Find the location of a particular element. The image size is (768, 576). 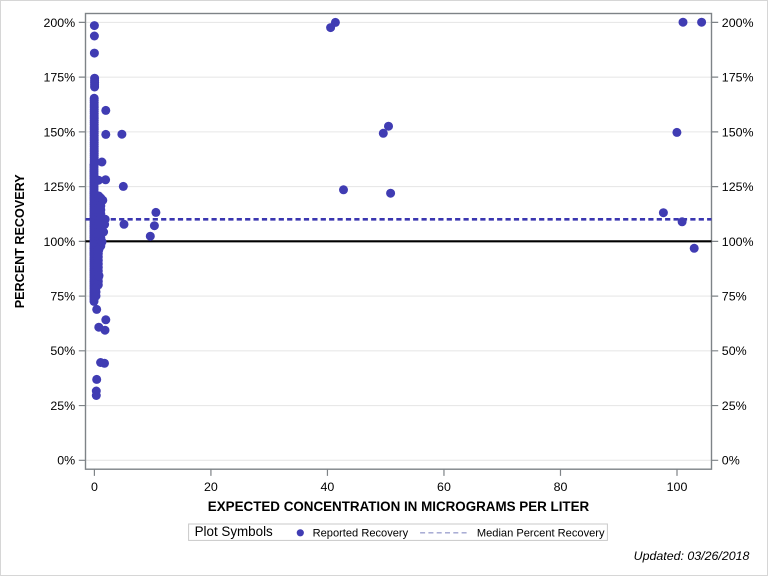

svg-text: 0 is located at coordinates (94, 487).